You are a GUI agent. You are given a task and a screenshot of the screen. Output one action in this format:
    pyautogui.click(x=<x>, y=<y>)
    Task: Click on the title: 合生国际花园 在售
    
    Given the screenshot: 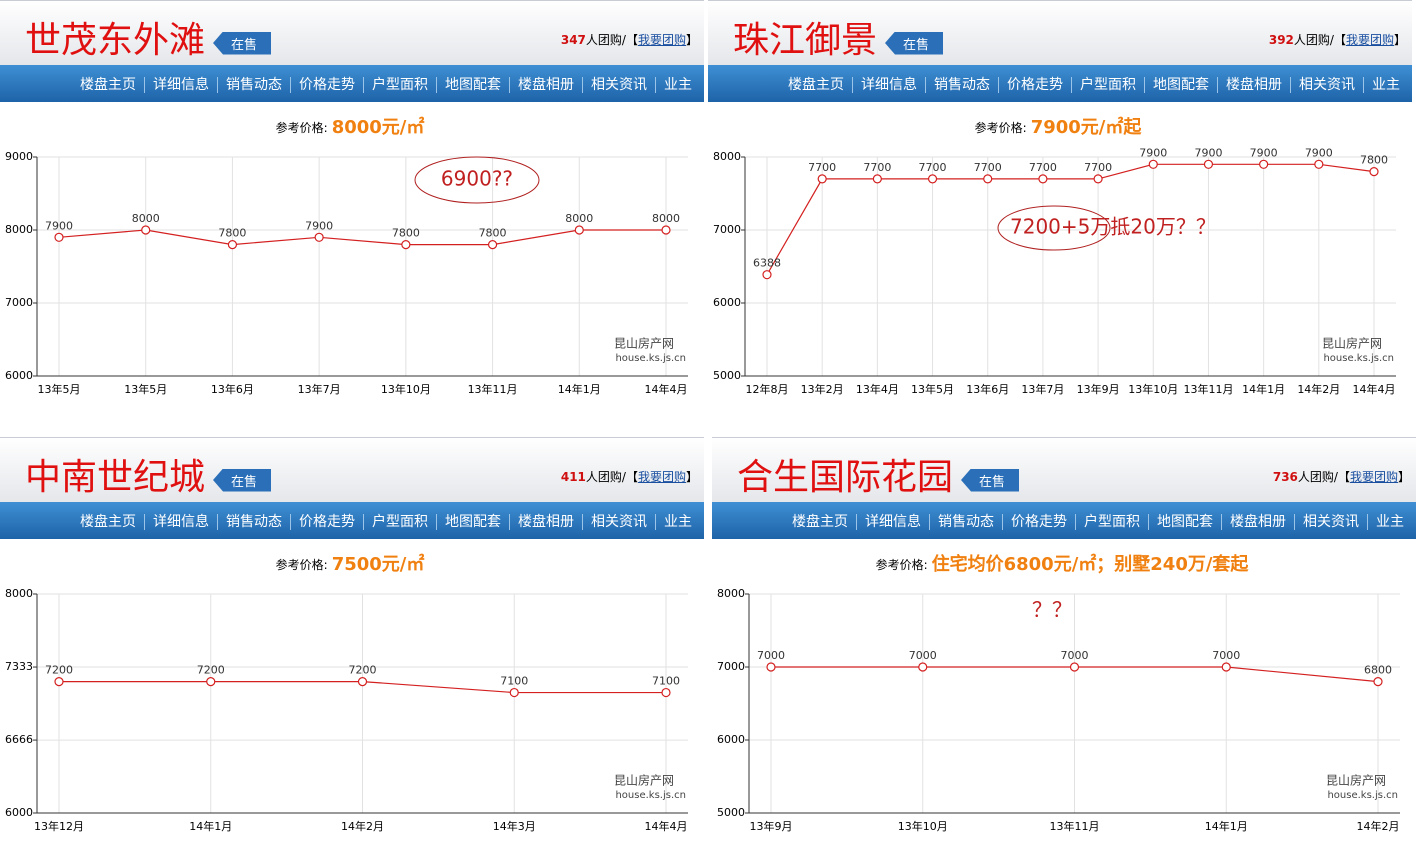 What is the action you would take?
    pyautogui.click(x=878, y=474)
    